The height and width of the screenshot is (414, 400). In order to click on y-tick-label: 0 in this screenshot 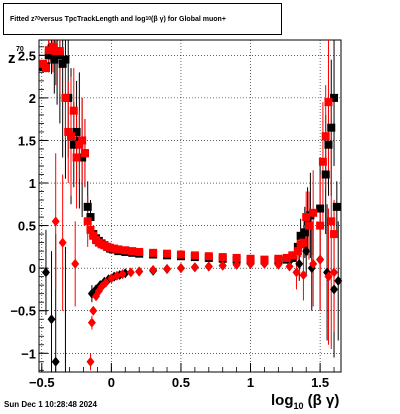, I will do `click(32, 268)`.